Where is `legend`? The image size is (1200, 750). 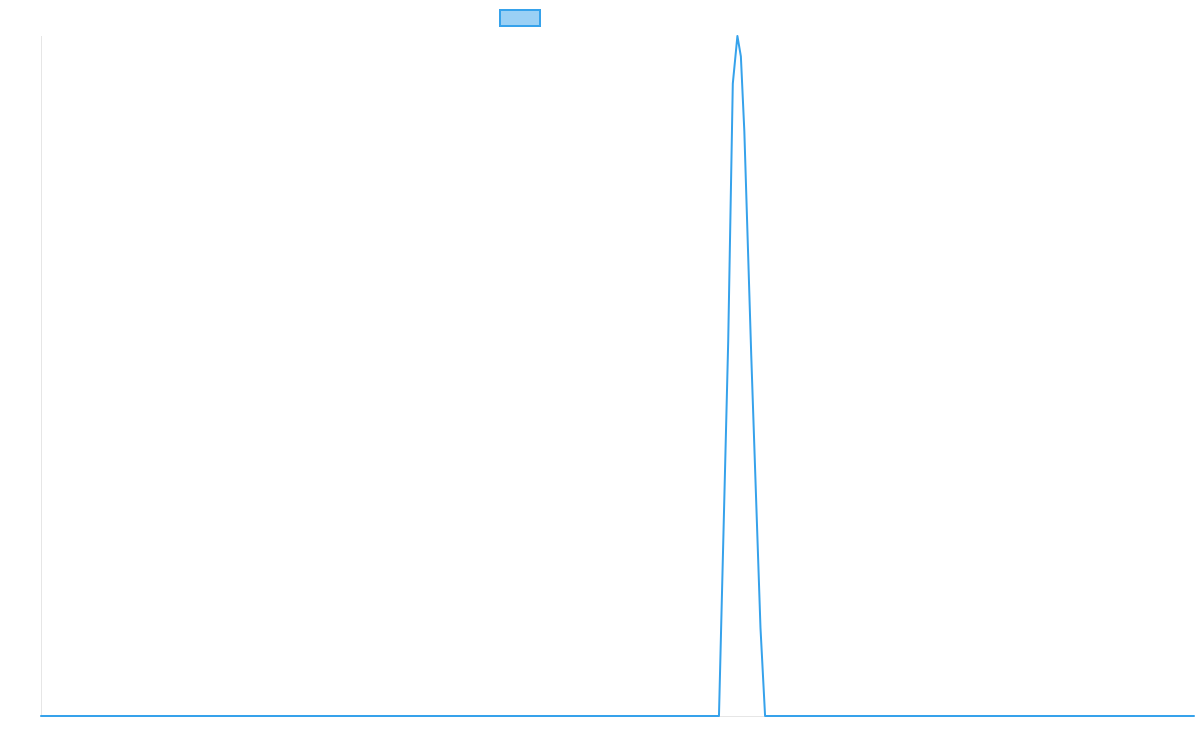 legend is located at coordinates (520, 18).